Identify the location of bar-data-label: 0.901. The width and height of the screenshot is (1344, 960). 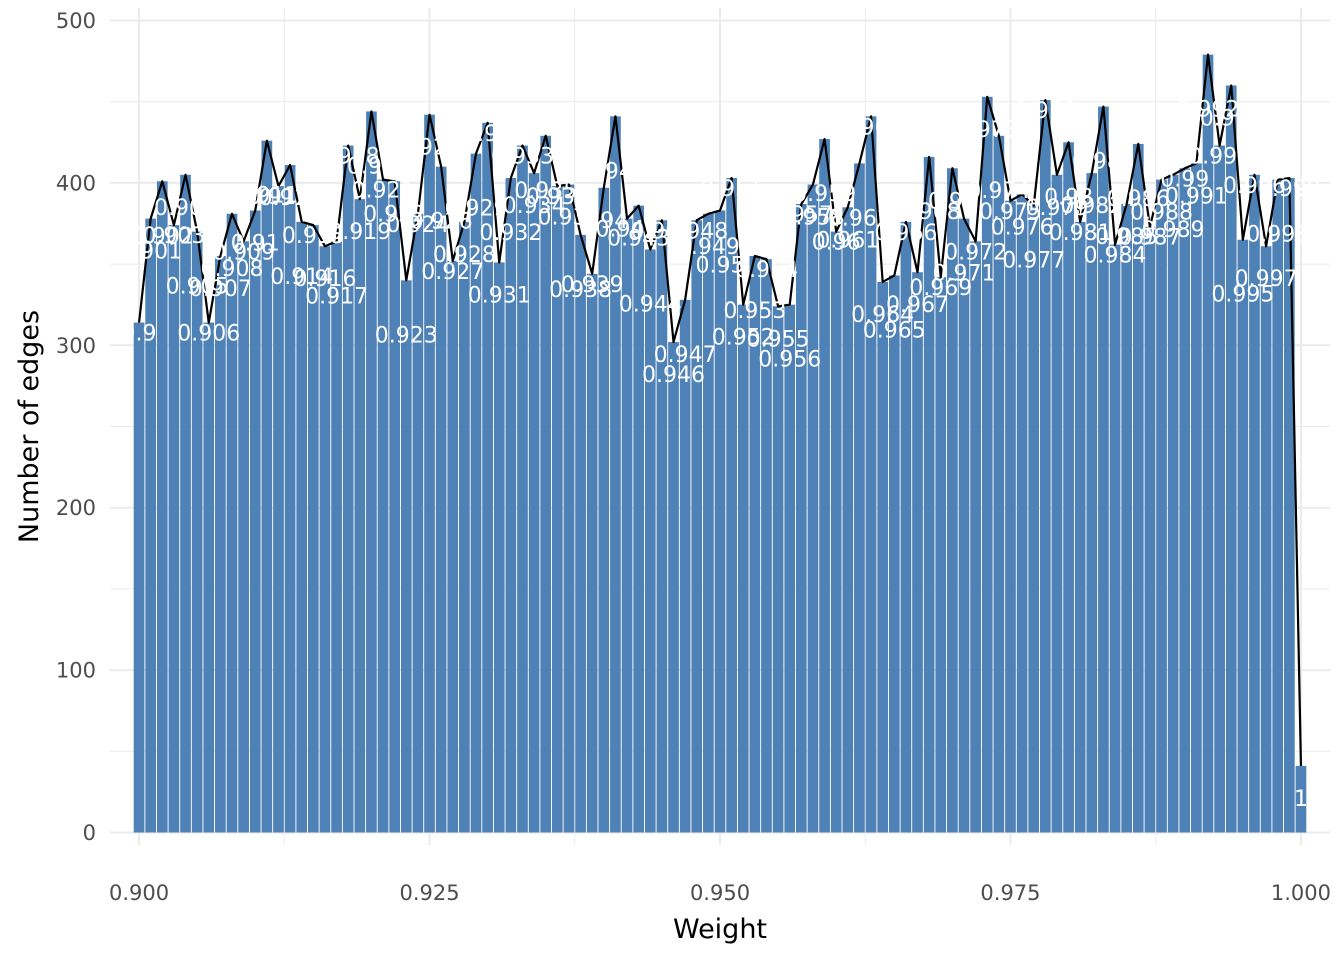
(150, 252).